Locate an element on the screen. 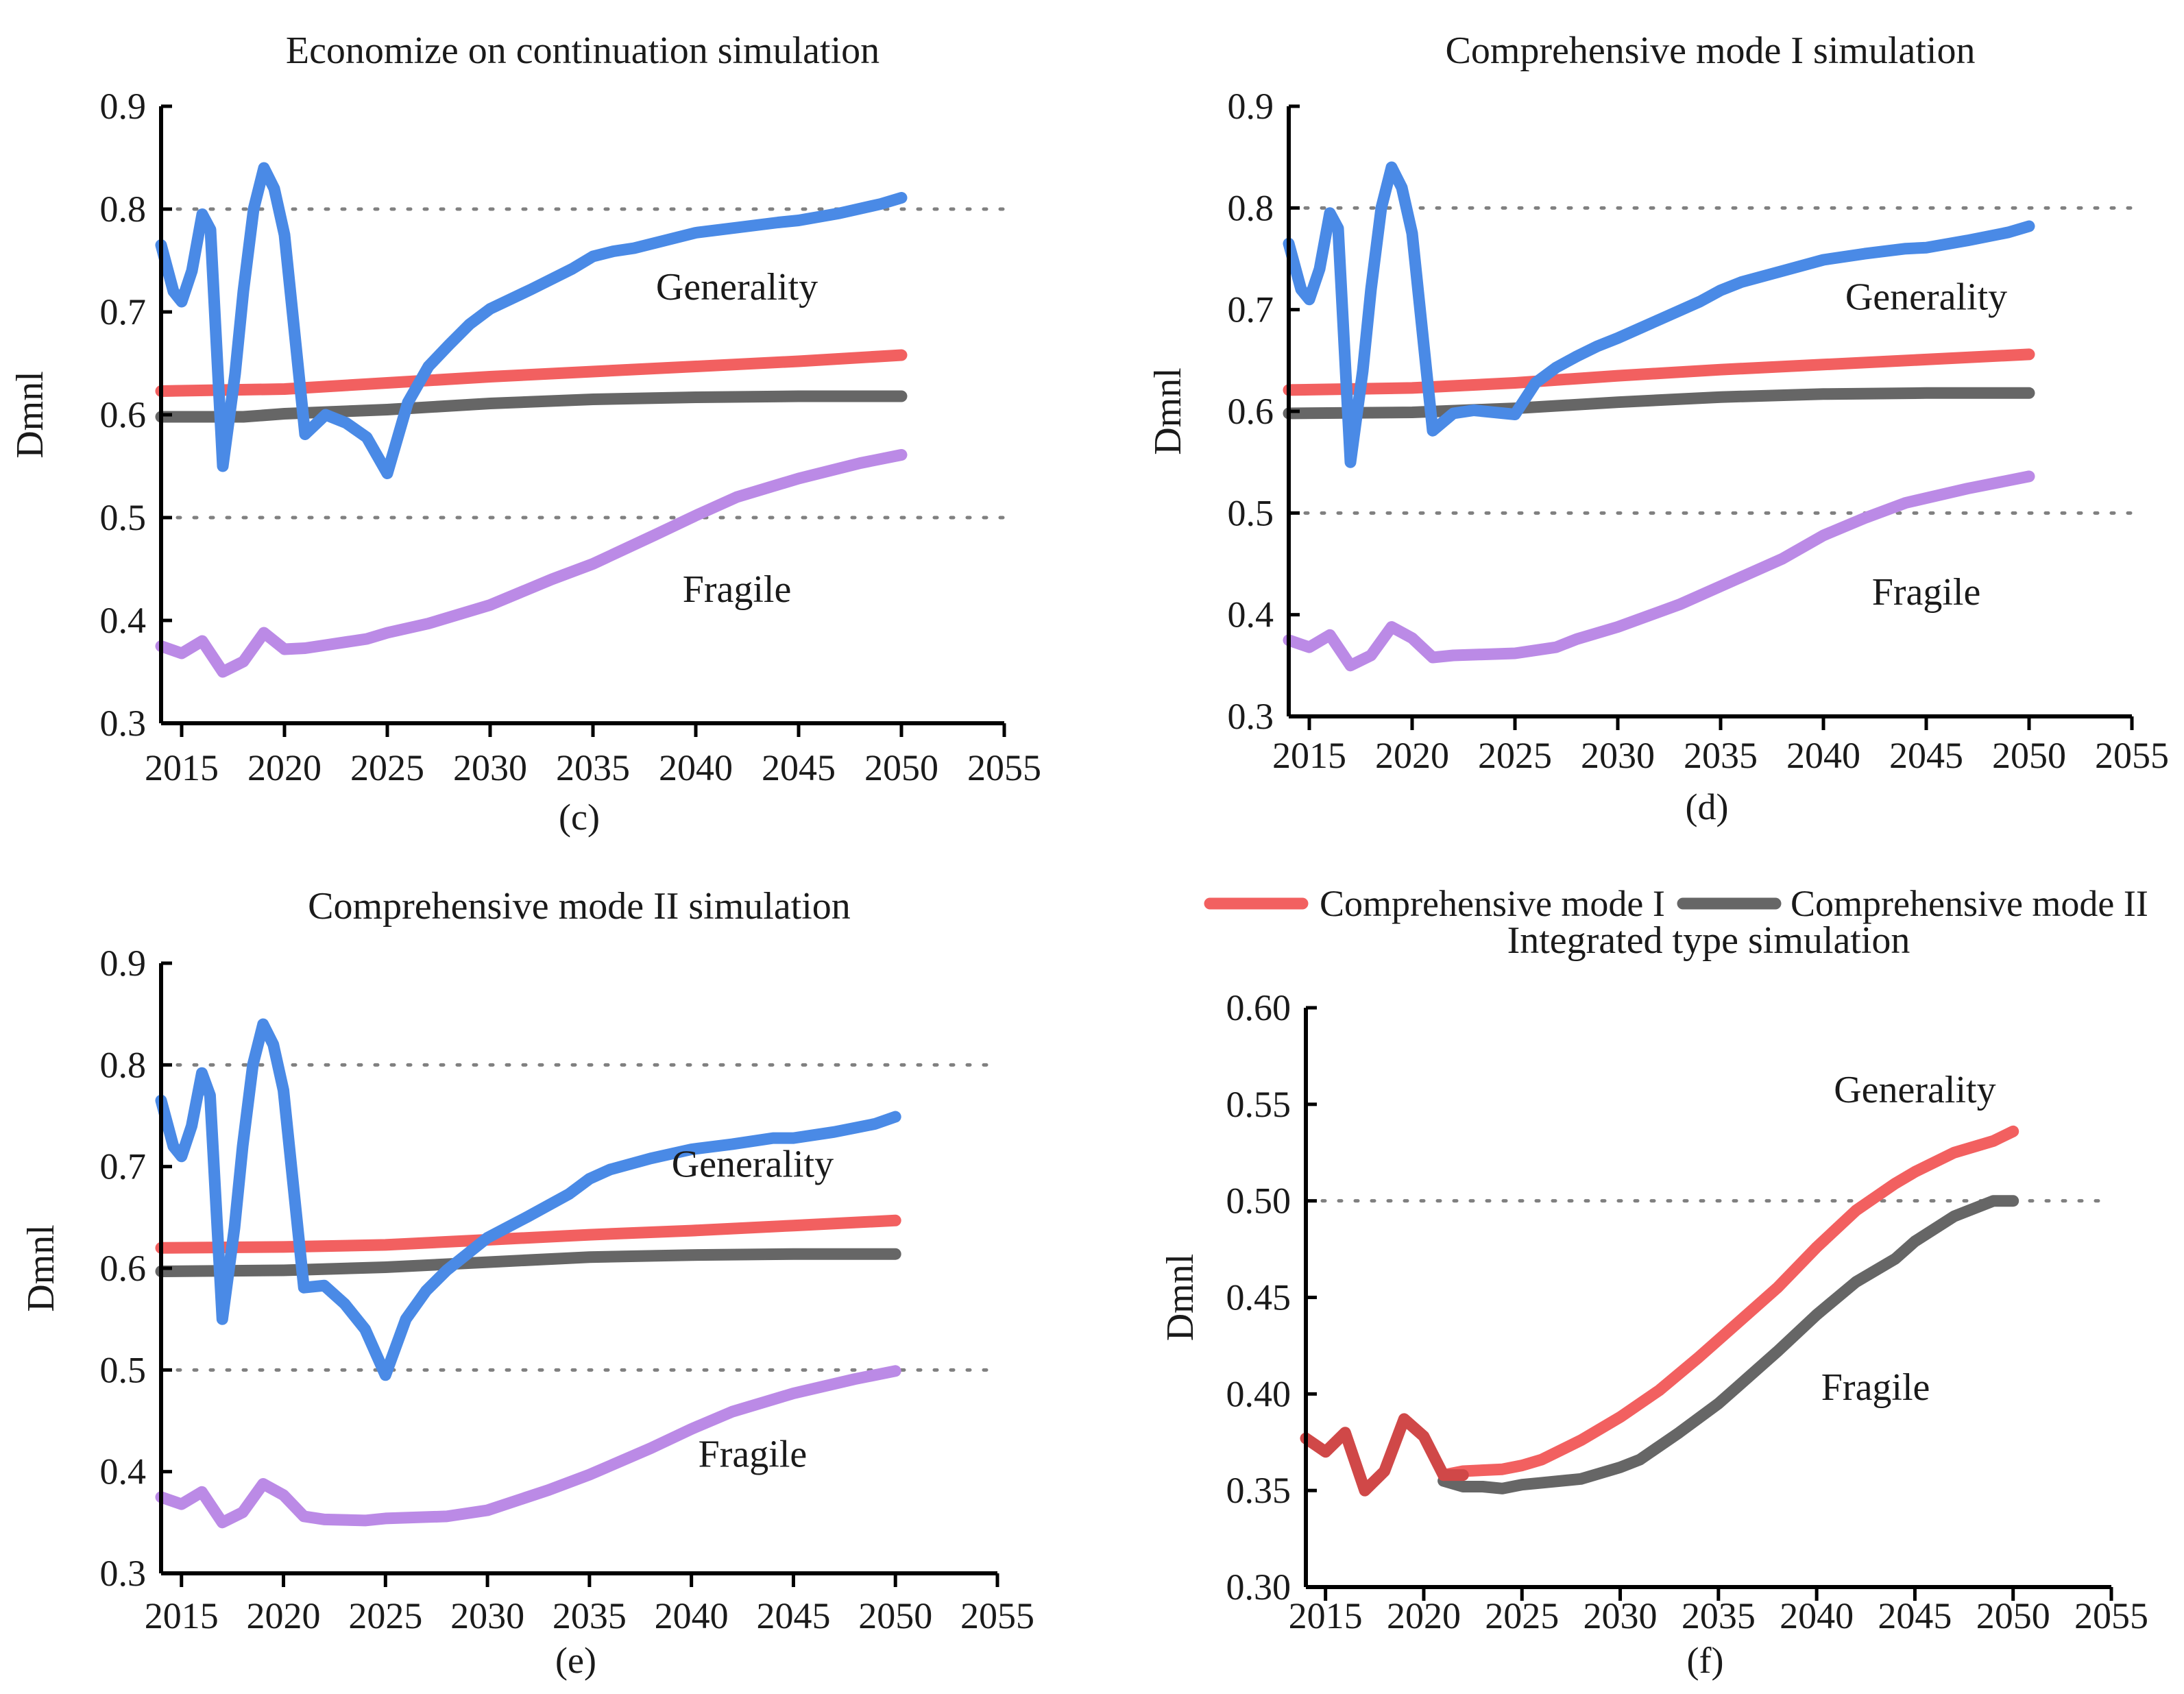 This screenshot has height=1694, width=2184. y-tick-label: 0.35 is located at coordinates (1258, 1490).